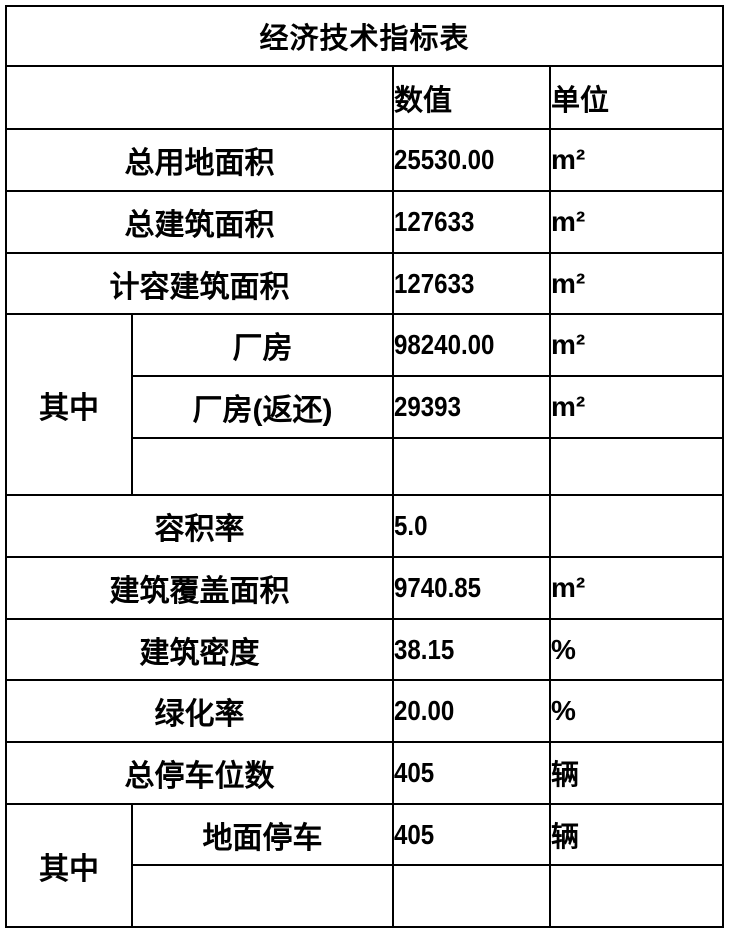 The width and height of the screenshot is (730, 932). What do you see at coordinates (471, 711) in the screenshot?
I see `row-value: 20.00` at bounding box center [471, 711].